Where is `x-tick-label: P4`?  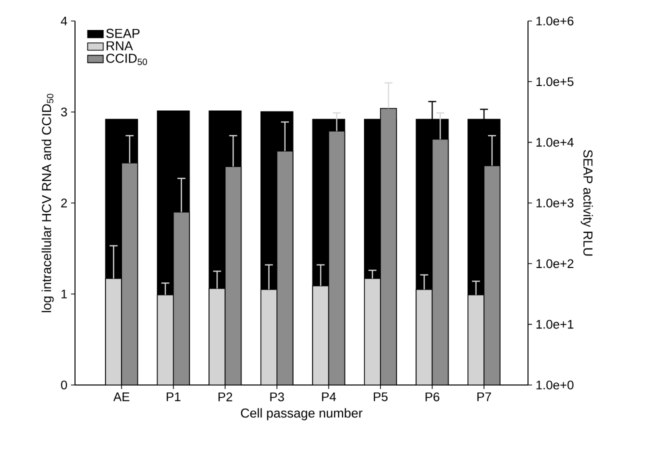 x-tick-label: P4 is located at coordinates (329, 397).